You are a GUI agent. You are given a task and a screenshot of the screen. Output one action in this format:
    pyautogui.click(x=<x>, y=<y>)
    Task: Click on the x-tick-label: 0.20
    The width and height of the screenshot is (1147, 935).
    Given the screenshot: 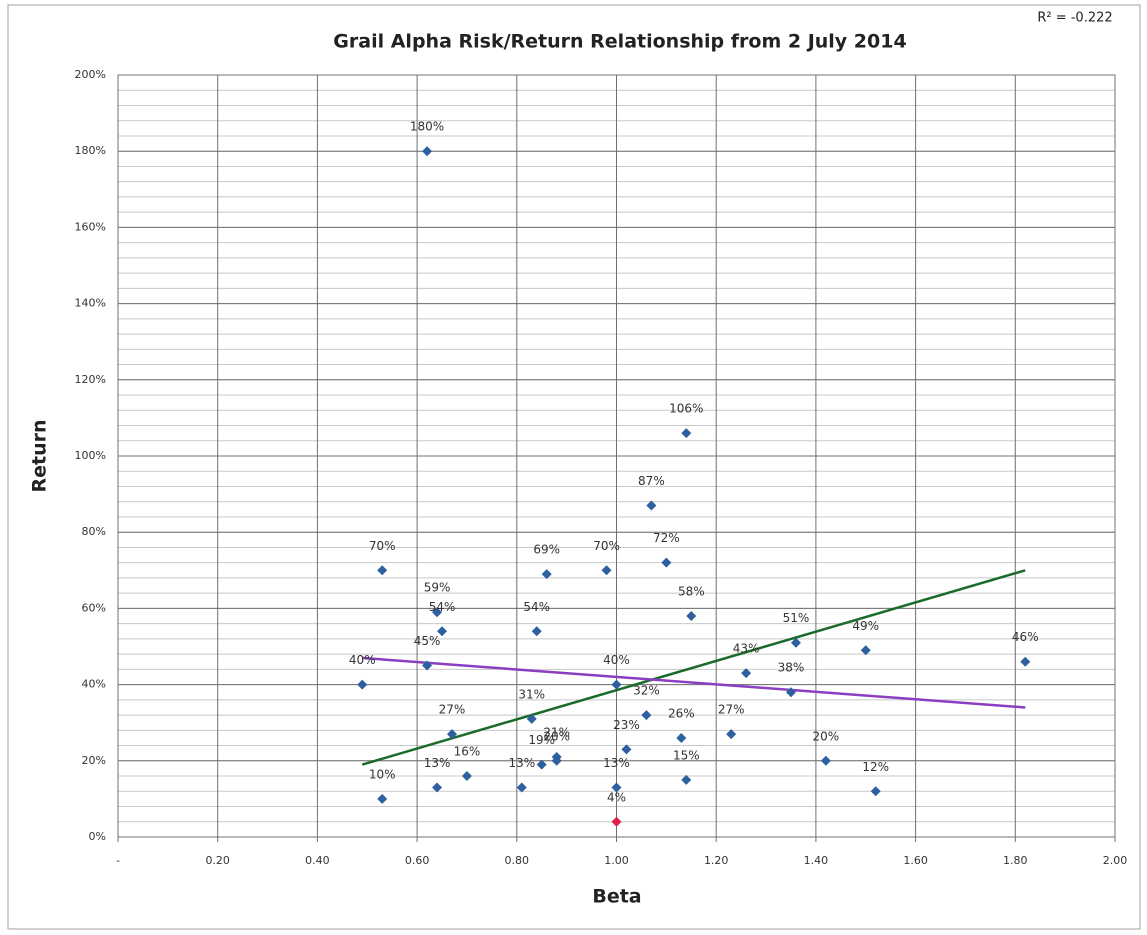 What is the action you would take?
    pyautogui.click(x=217, y=860)
    